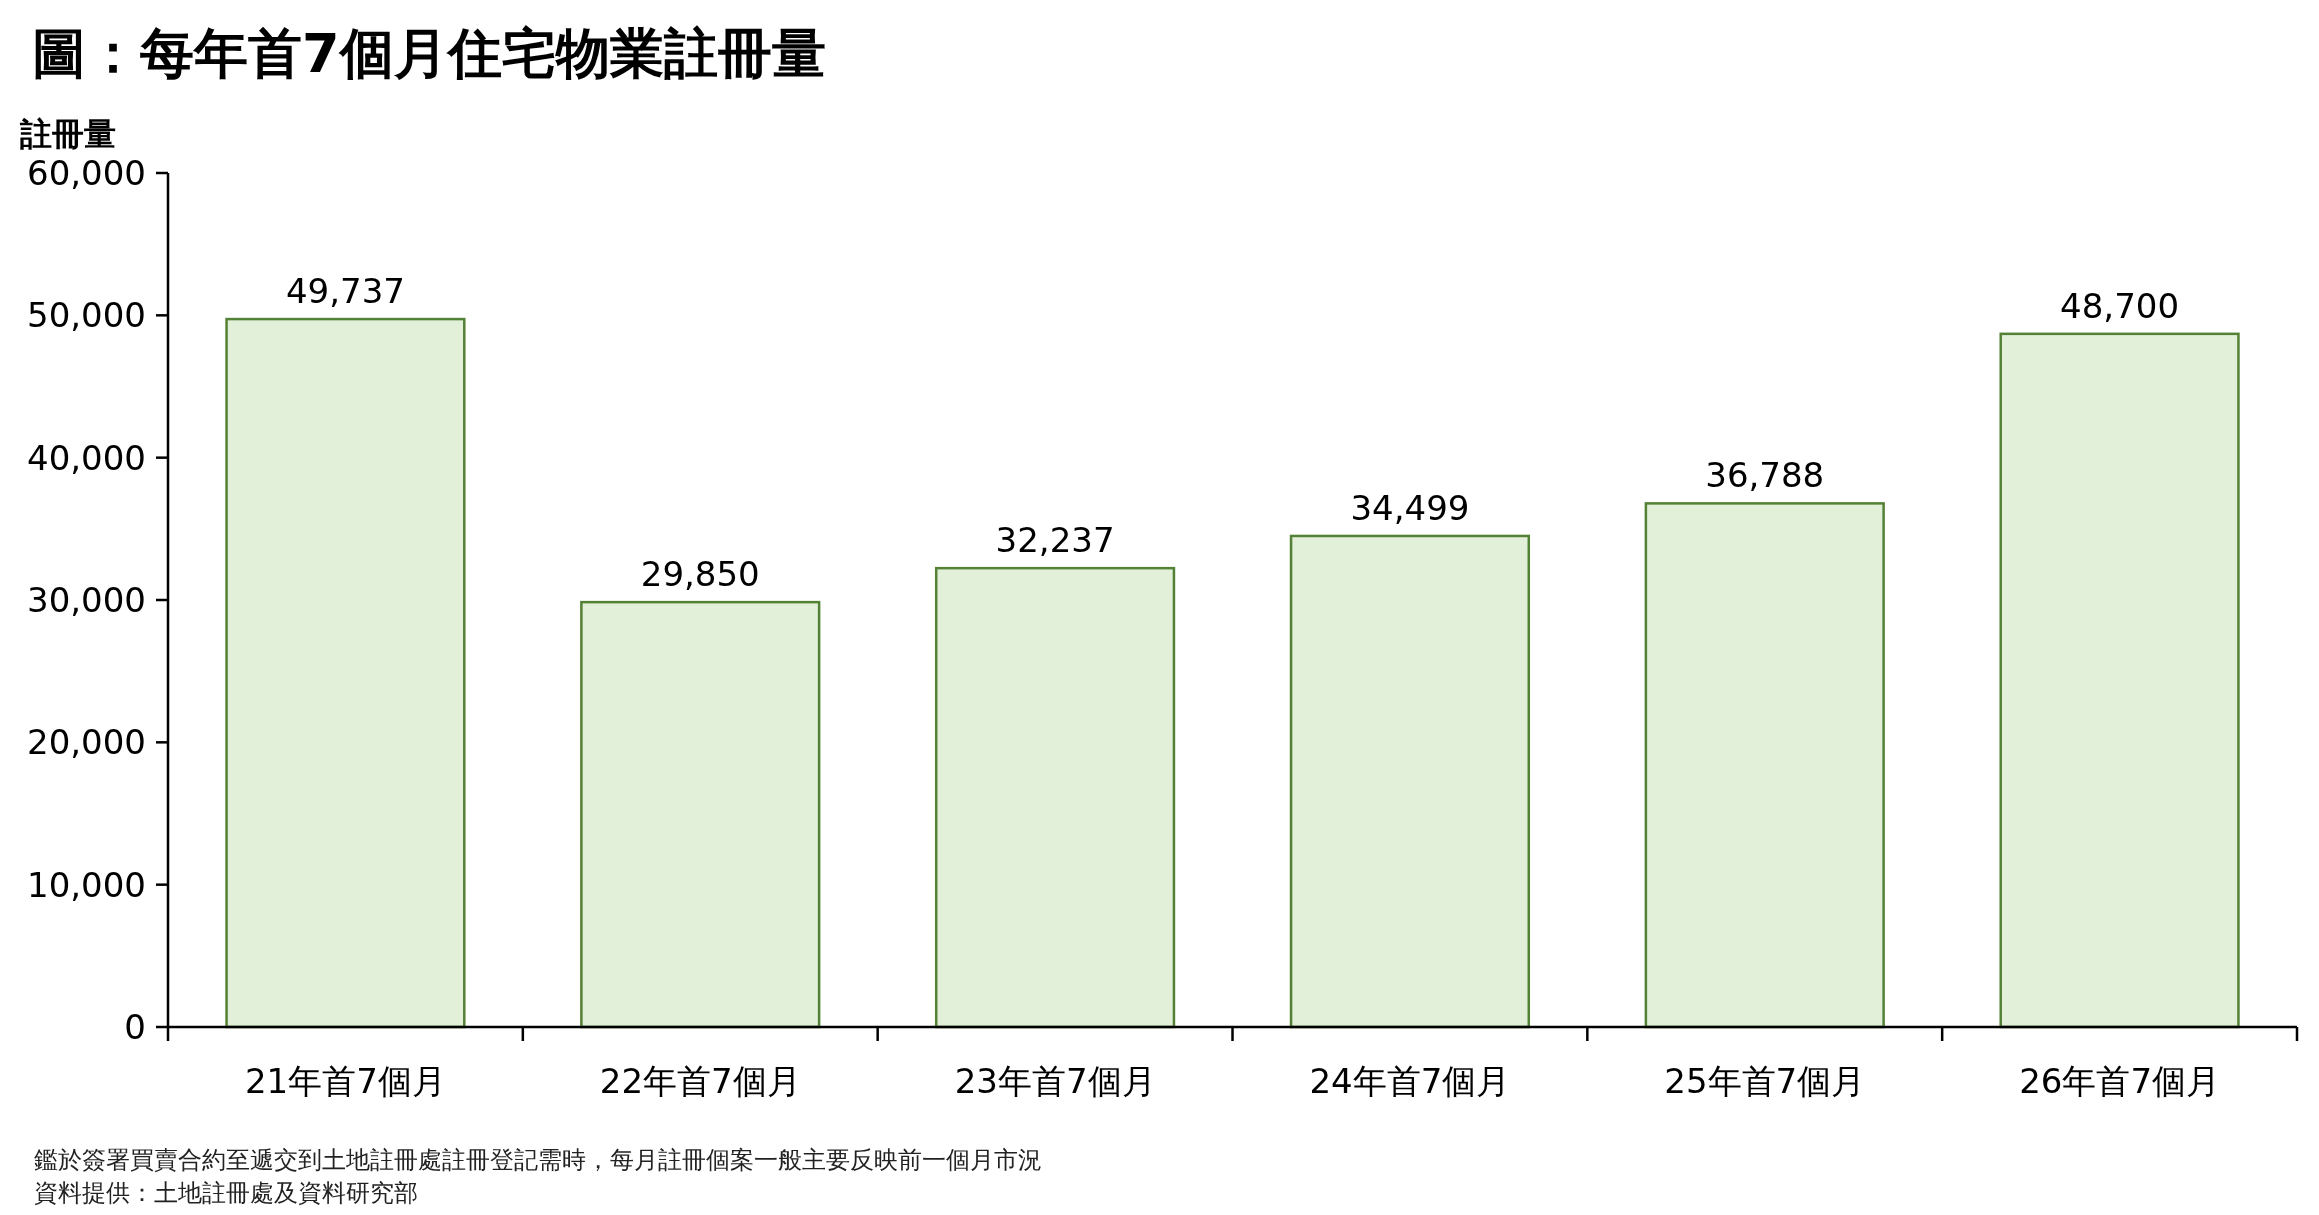 The height and width of the screenshot is (1215, 2319). Describe the element at coordinates (700, 574) in the screenshot. I see `data-label: 29,850` at that location.